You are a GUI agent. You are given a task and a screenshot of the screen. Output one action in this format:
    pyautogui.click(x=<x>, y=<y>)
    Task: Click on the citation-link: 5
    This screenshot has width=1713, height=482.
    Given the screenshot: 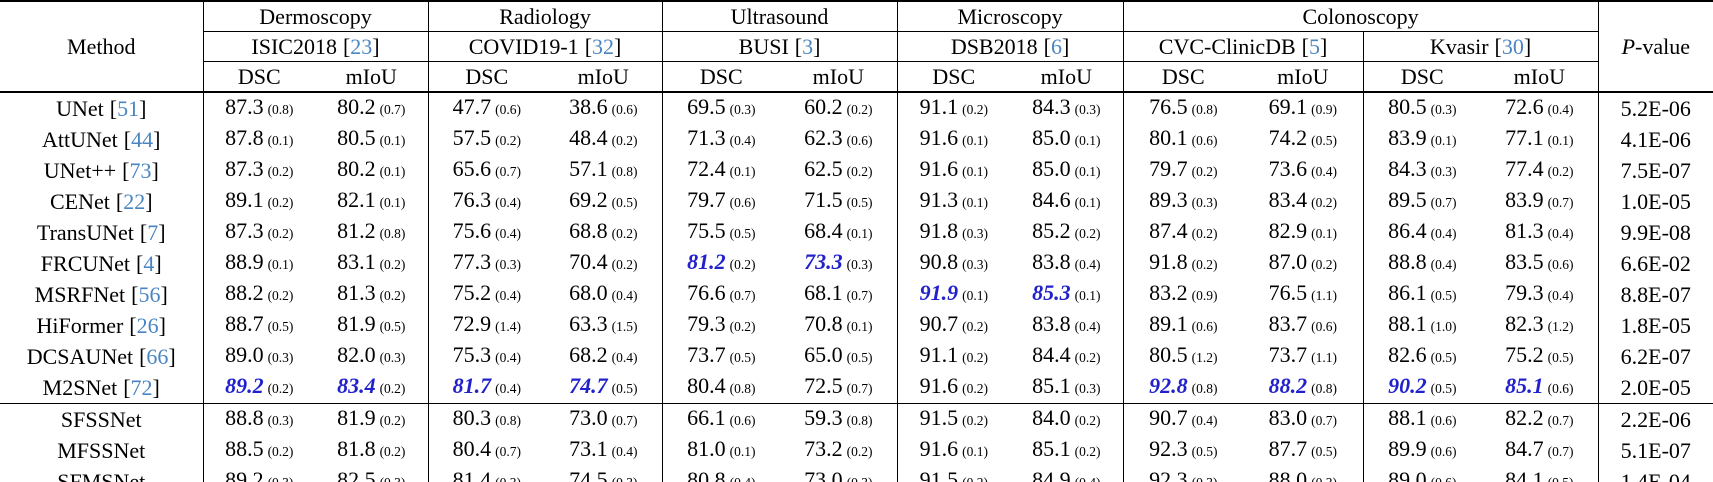 What is the action you would take?
    pyautogui.click(x=1314, y=46)
    